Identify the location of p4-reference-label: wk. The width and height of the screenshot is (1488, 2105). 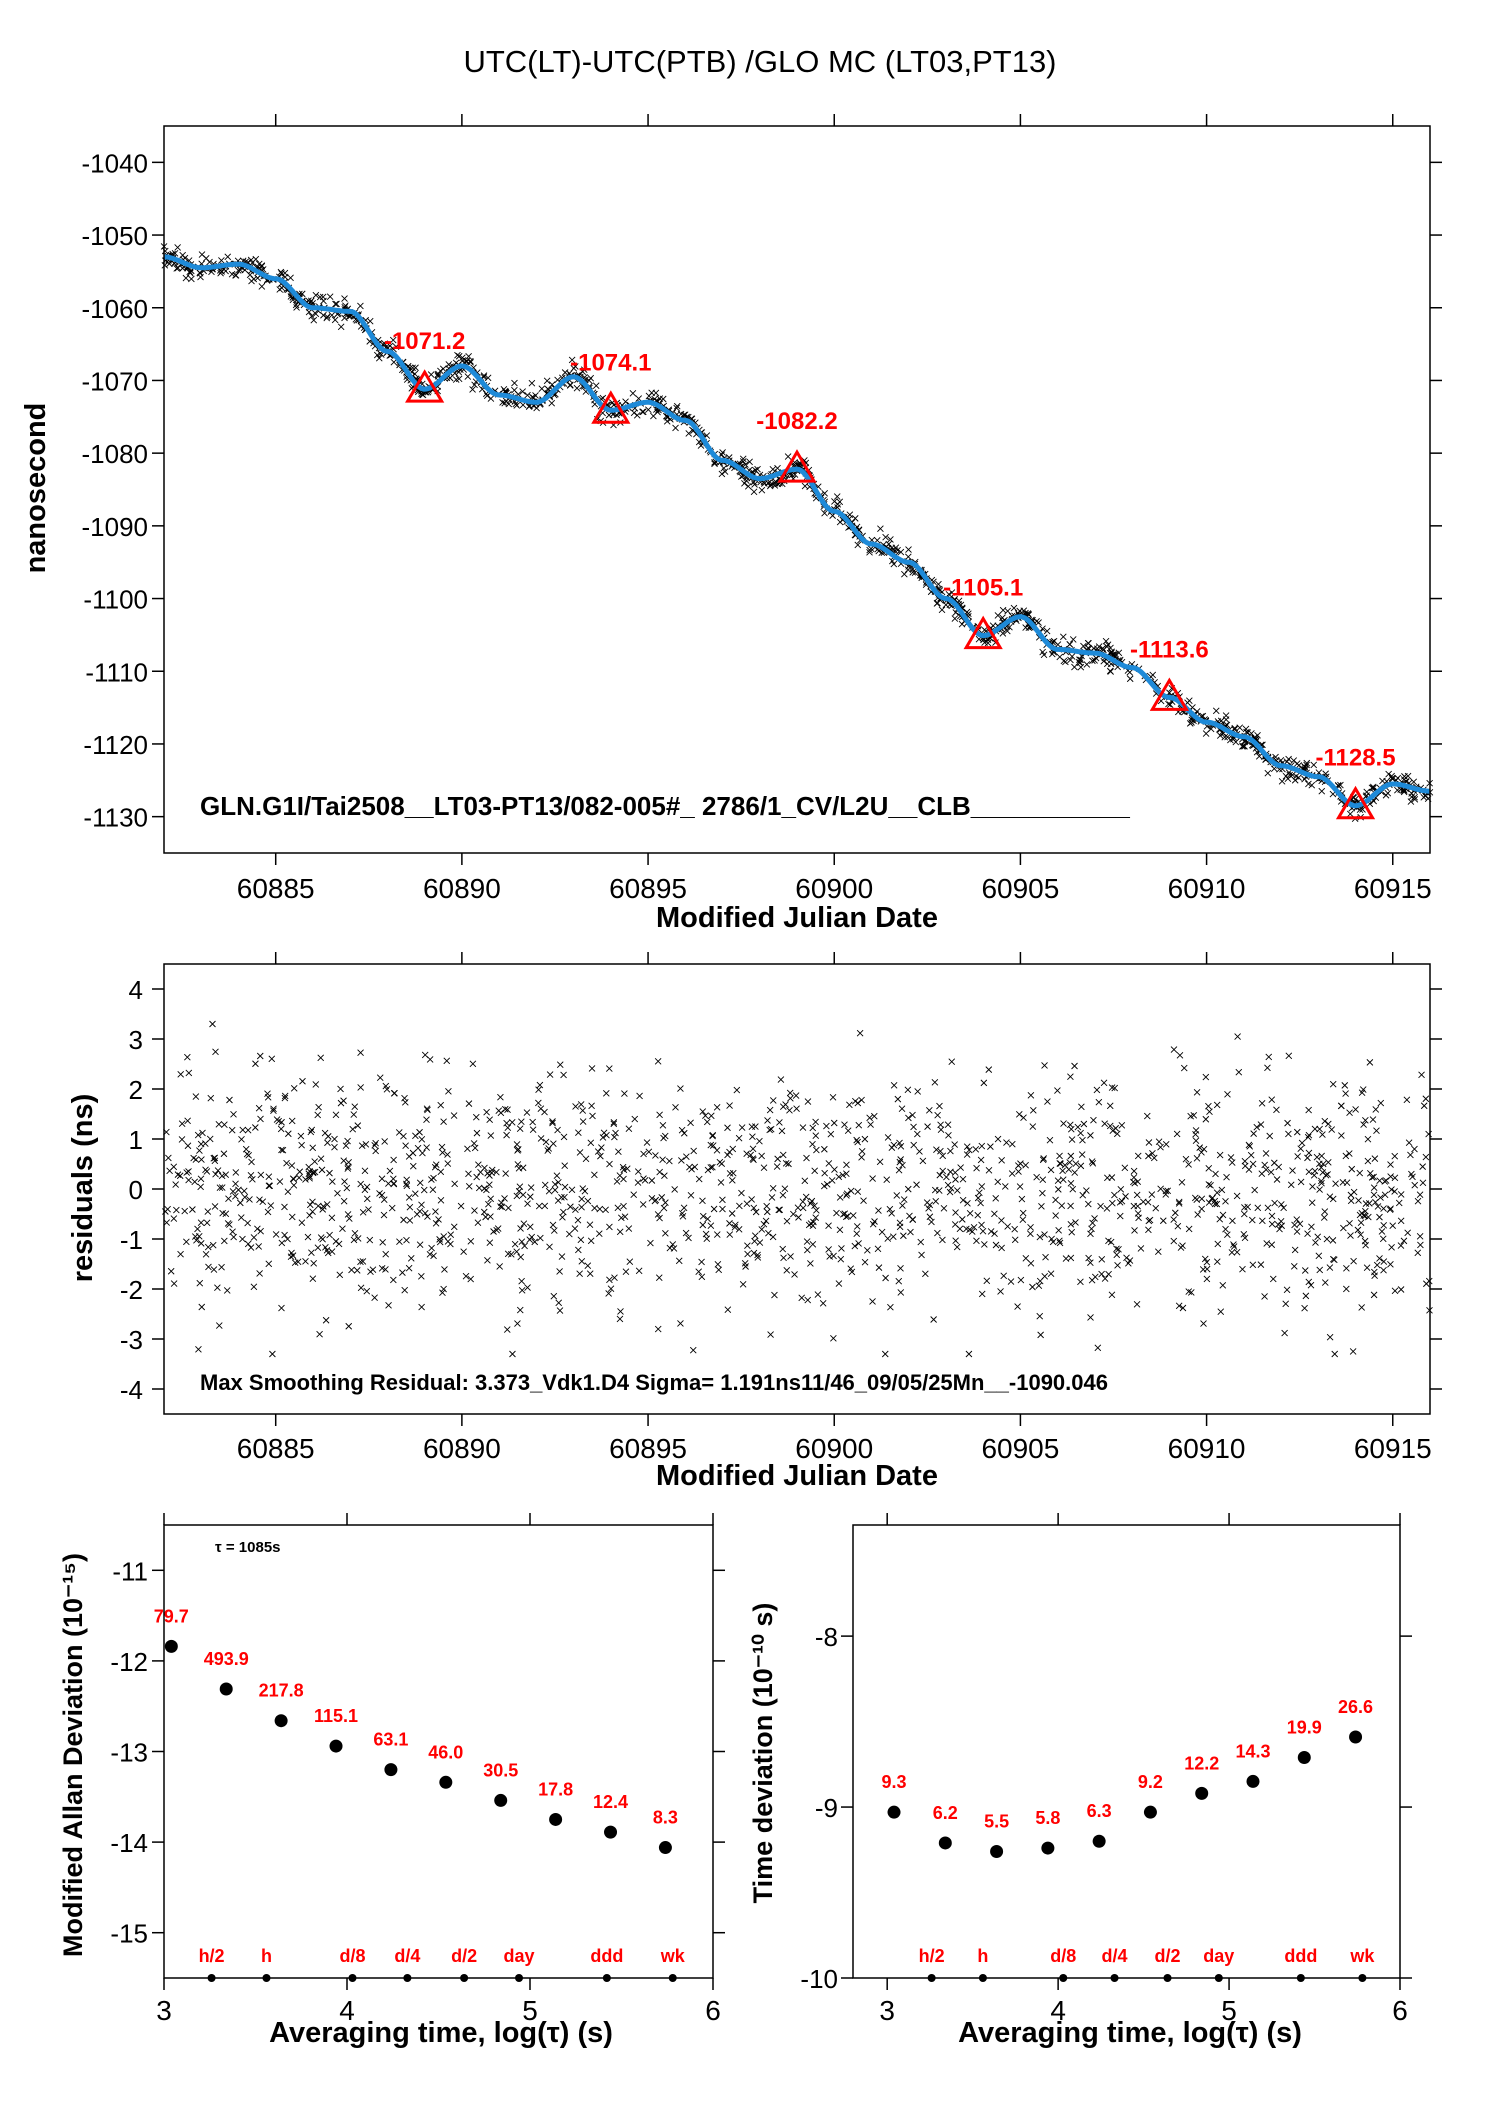
(1362, 1956).